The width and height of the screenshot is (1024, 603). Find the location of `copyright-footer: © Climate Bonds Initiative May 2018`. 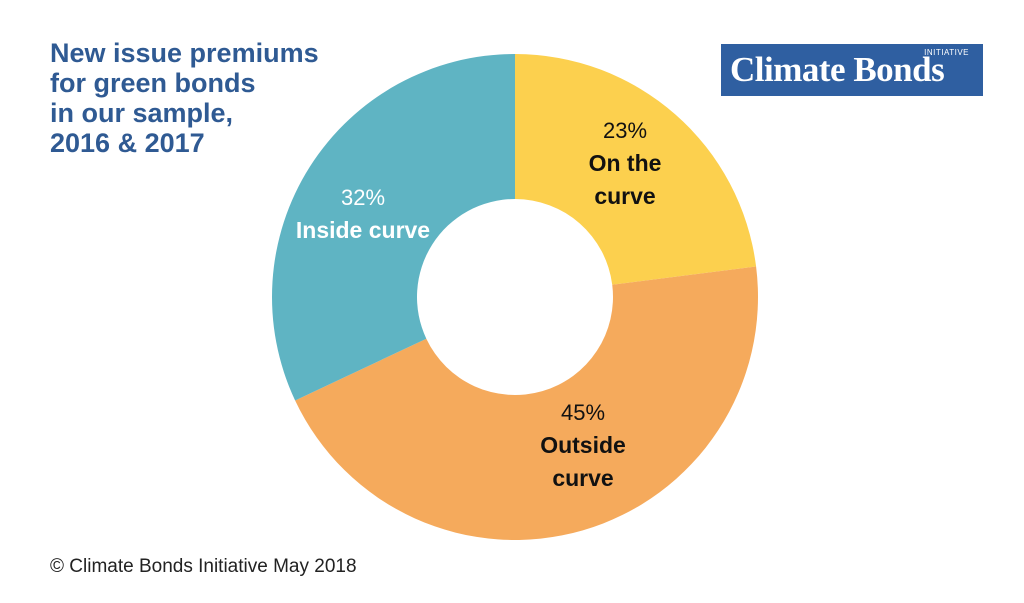

copyright-footer: © Climate Bonds Initiative May 2018 is located at coordinates (203, 566).